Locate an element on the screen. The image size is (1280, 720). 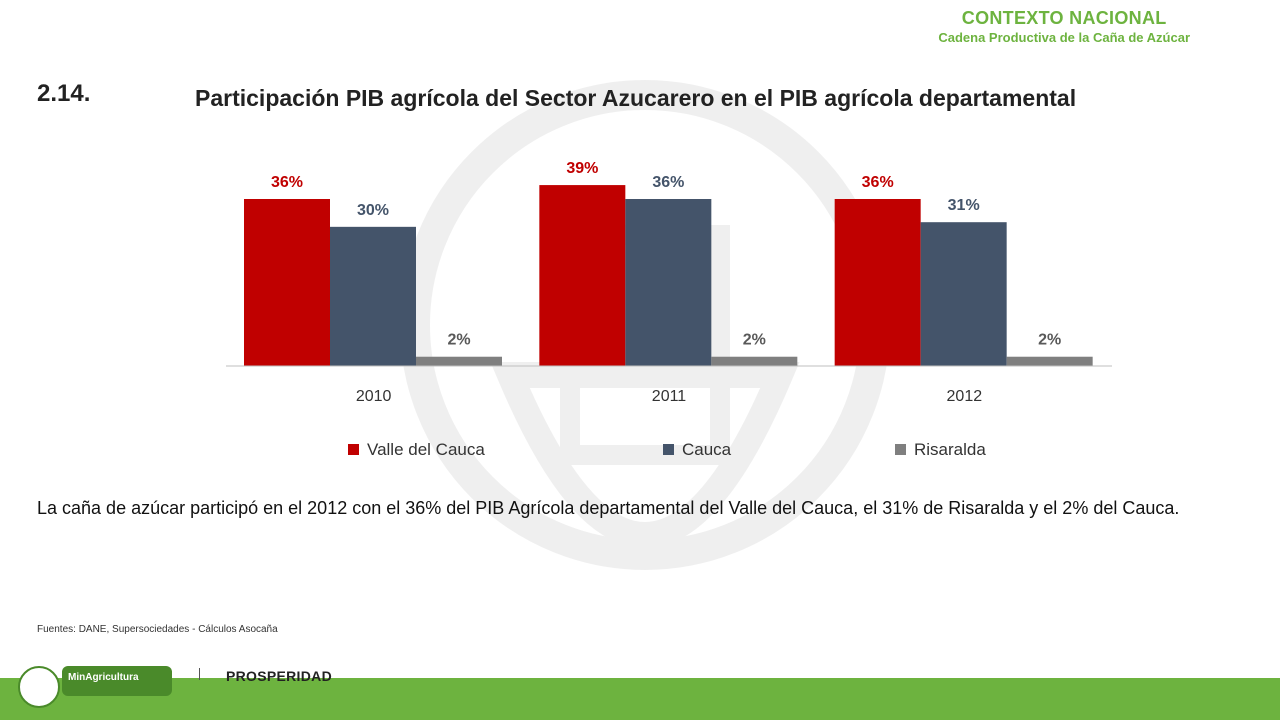
context-subtitle: Cadena Productiva de la Caña de Azúcar is located at coordinates (1064, 37).